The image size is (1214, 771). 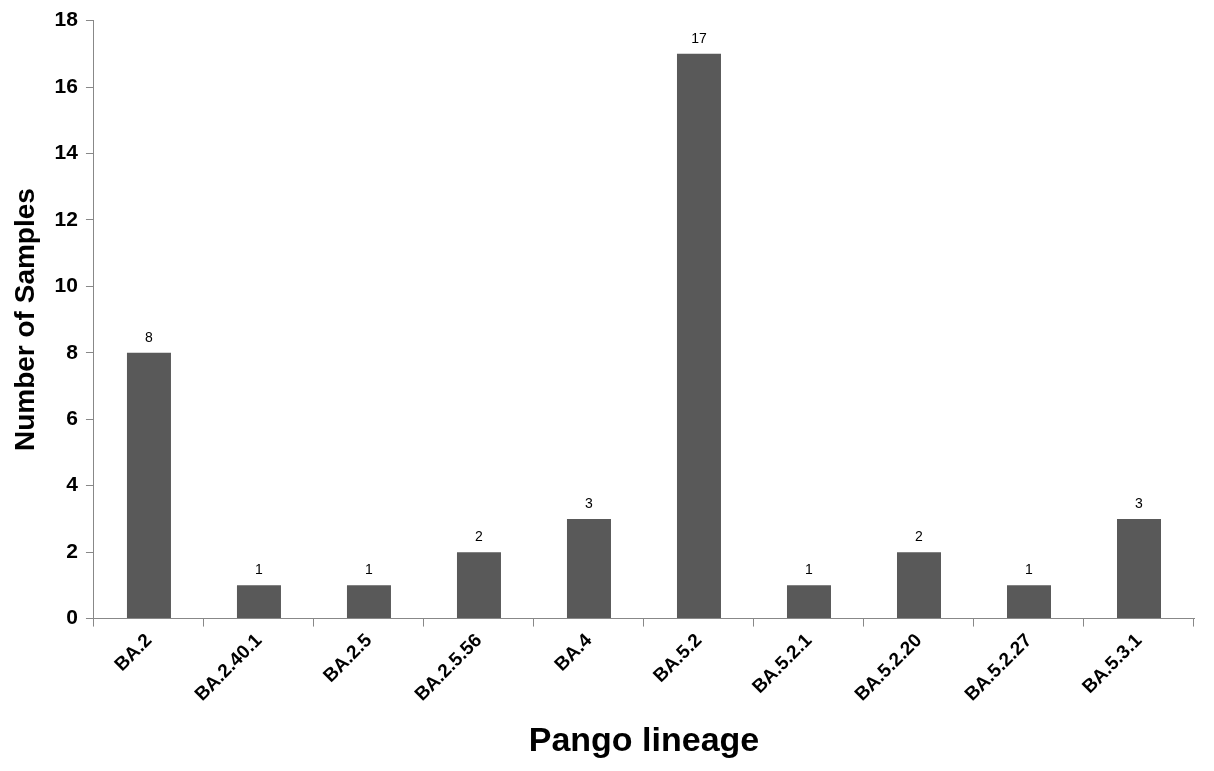 I want to click on x-axis-title: Pango lineage, so click(x=644, y=738).